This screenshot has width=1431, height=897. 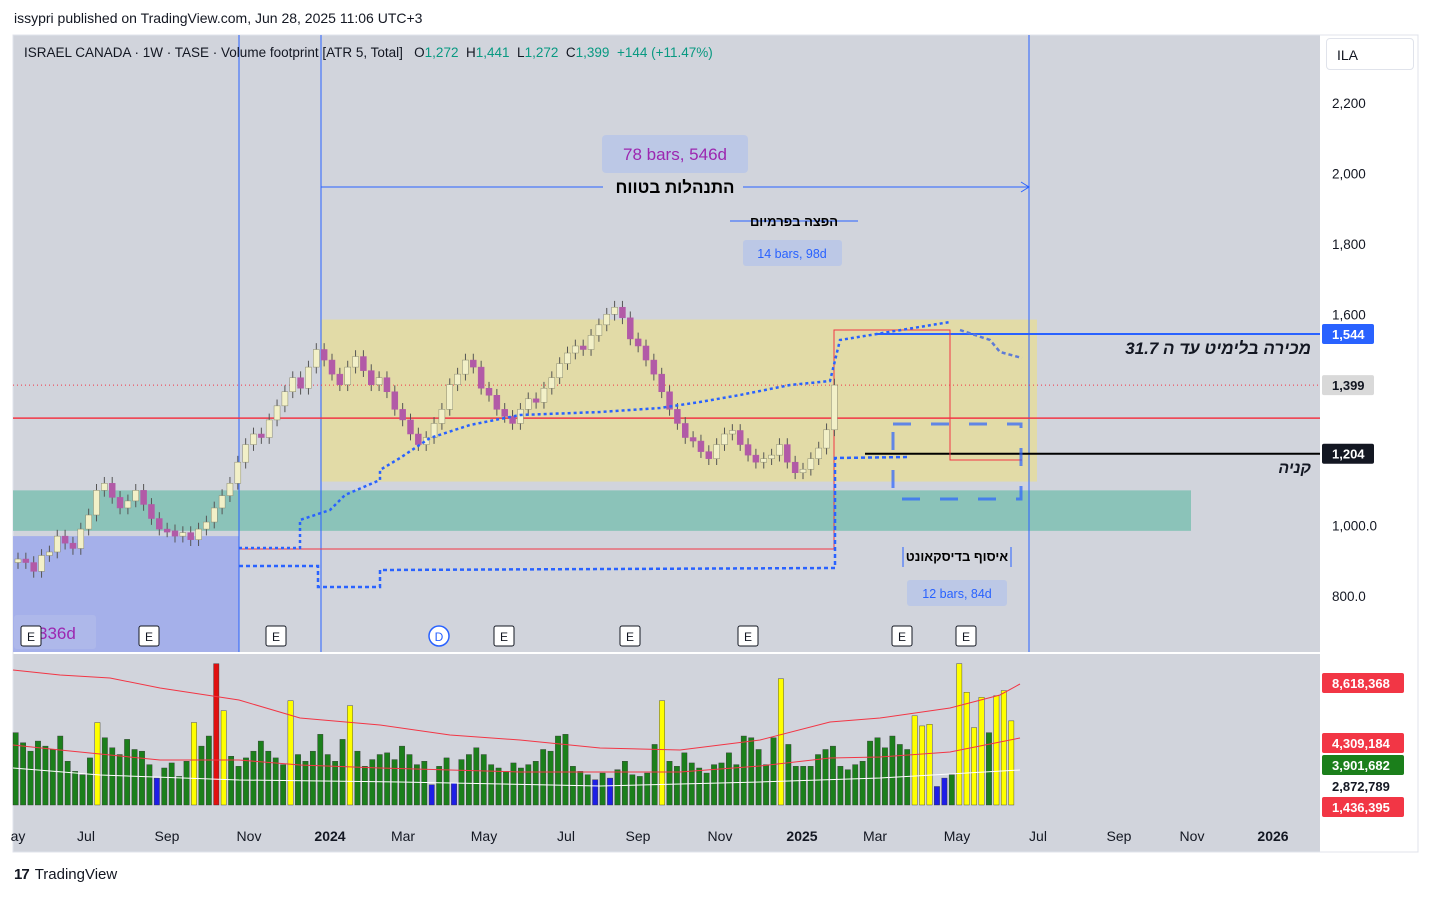 What do you see at coordinates (875, 836) in the screenshot?
I see `time-tick: Mar` at bounding box center [875, 836].